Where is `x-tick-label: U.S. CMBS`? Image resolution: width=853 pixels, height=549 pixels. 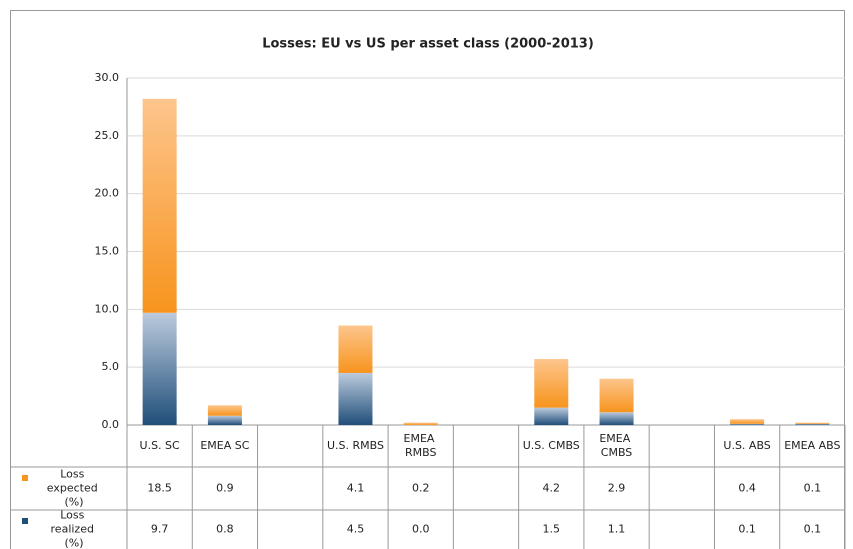 x-tick-label: U.S. CMBS is located at coordinates (551, 445).